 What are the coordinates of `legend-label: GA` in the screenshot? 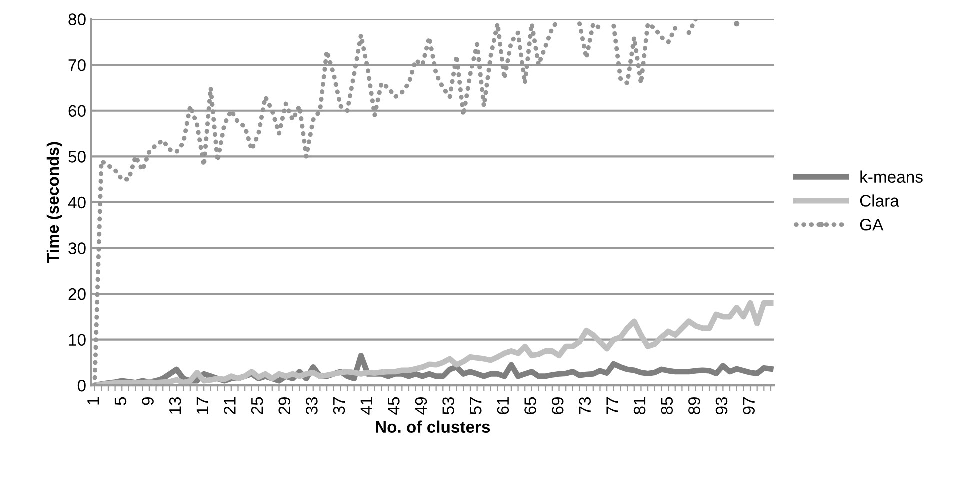 It's located at (872, 224).